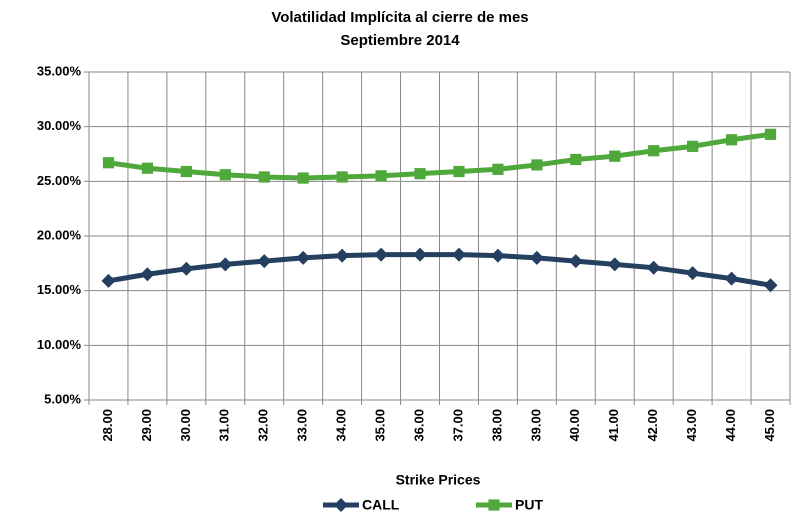 The width and height of the screenshot is (793, 517). I want to click on y-tick-label: 15.00%, so click(59, 289).